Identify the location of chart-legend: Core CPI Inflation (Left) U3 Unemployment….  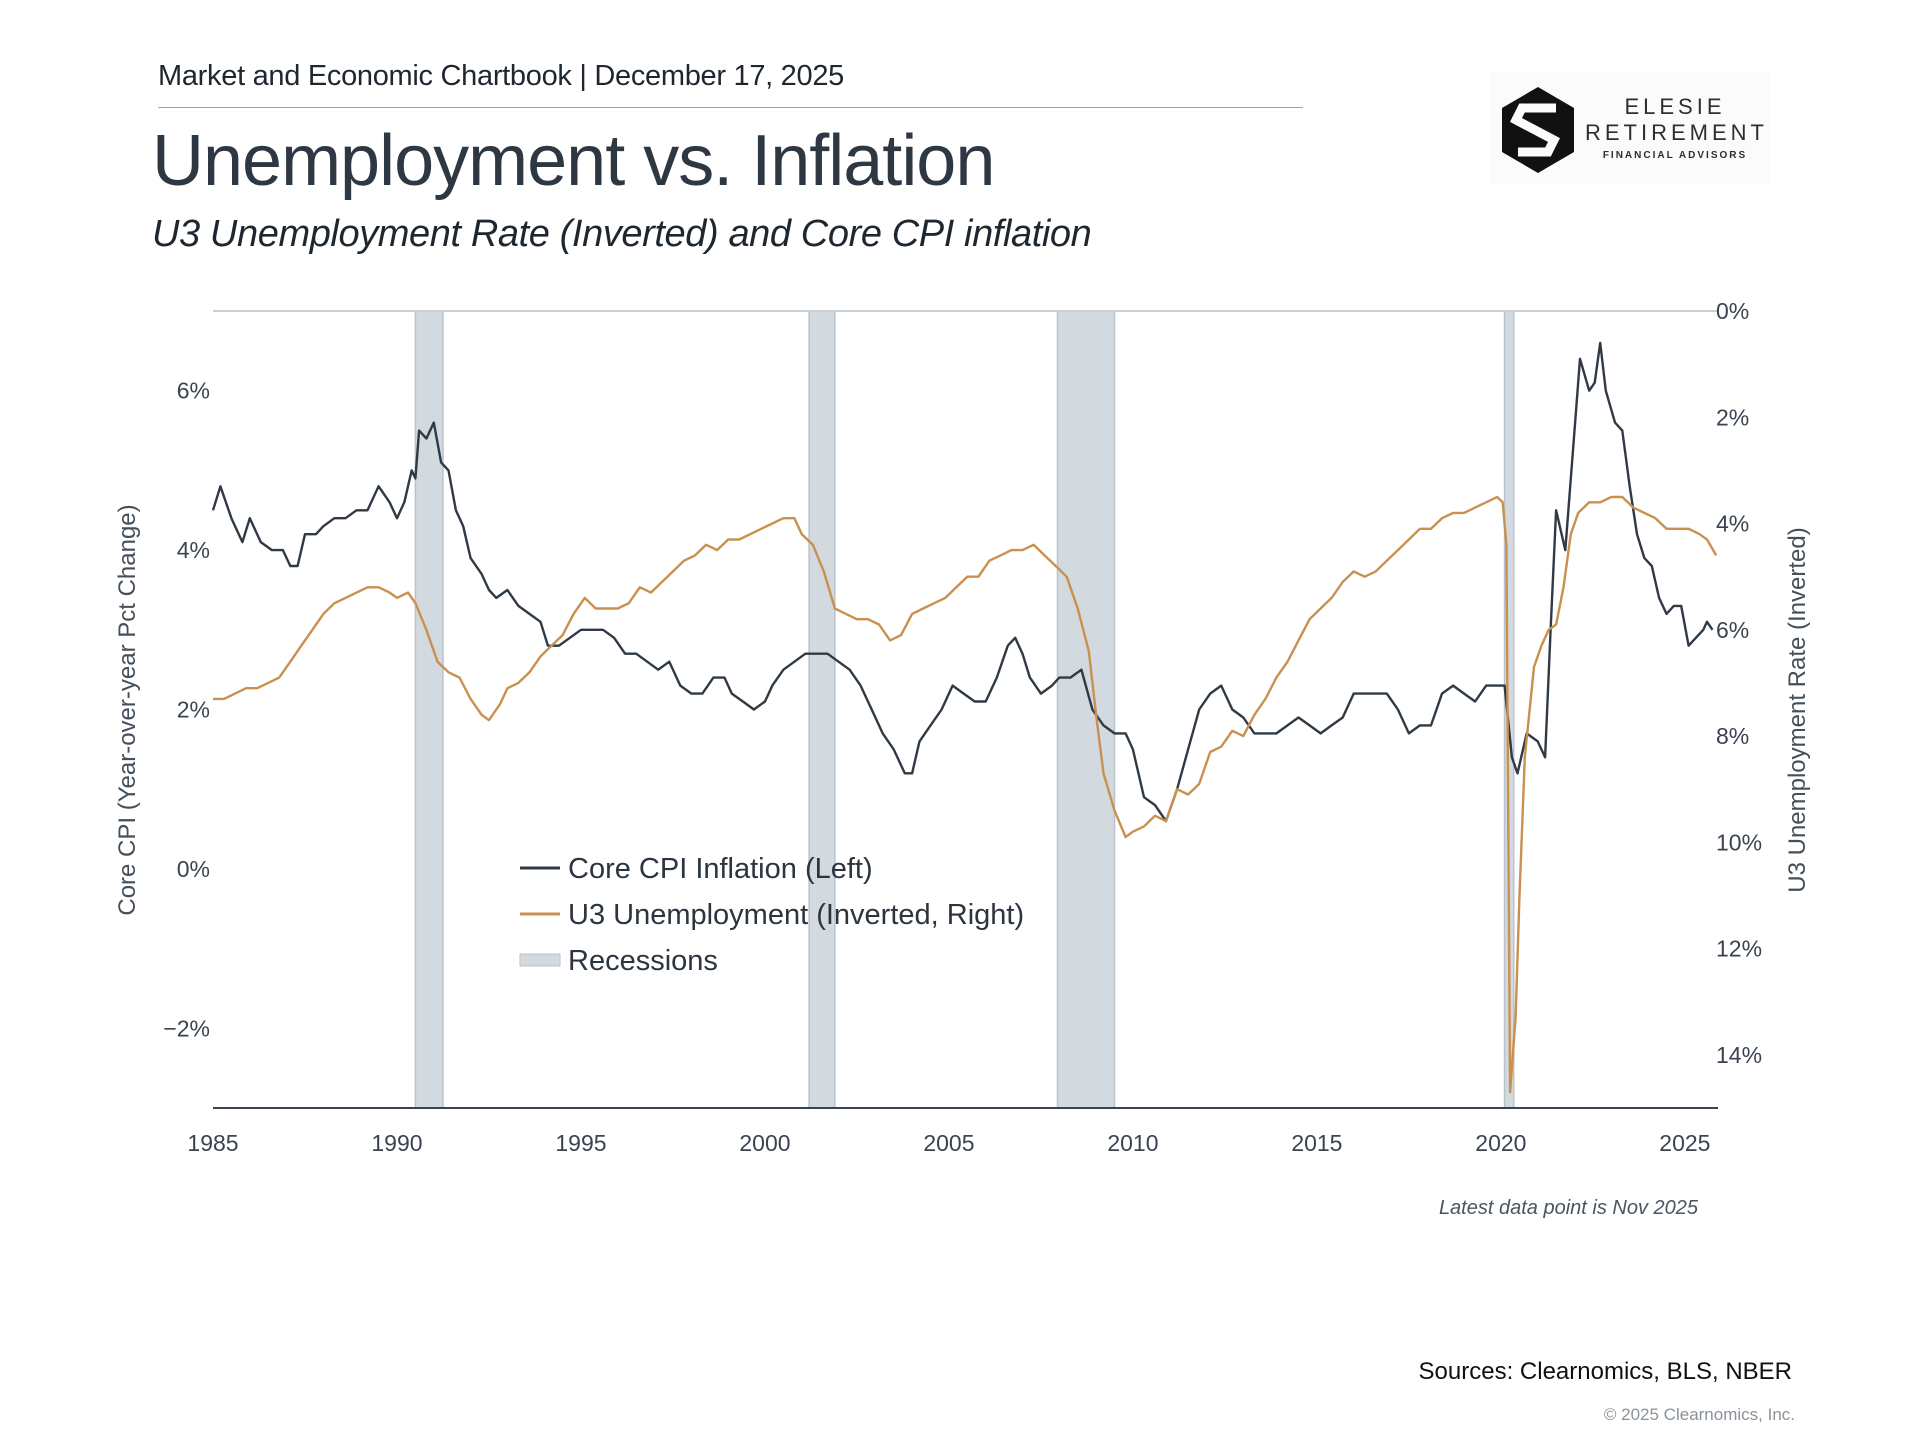
(771, 915).